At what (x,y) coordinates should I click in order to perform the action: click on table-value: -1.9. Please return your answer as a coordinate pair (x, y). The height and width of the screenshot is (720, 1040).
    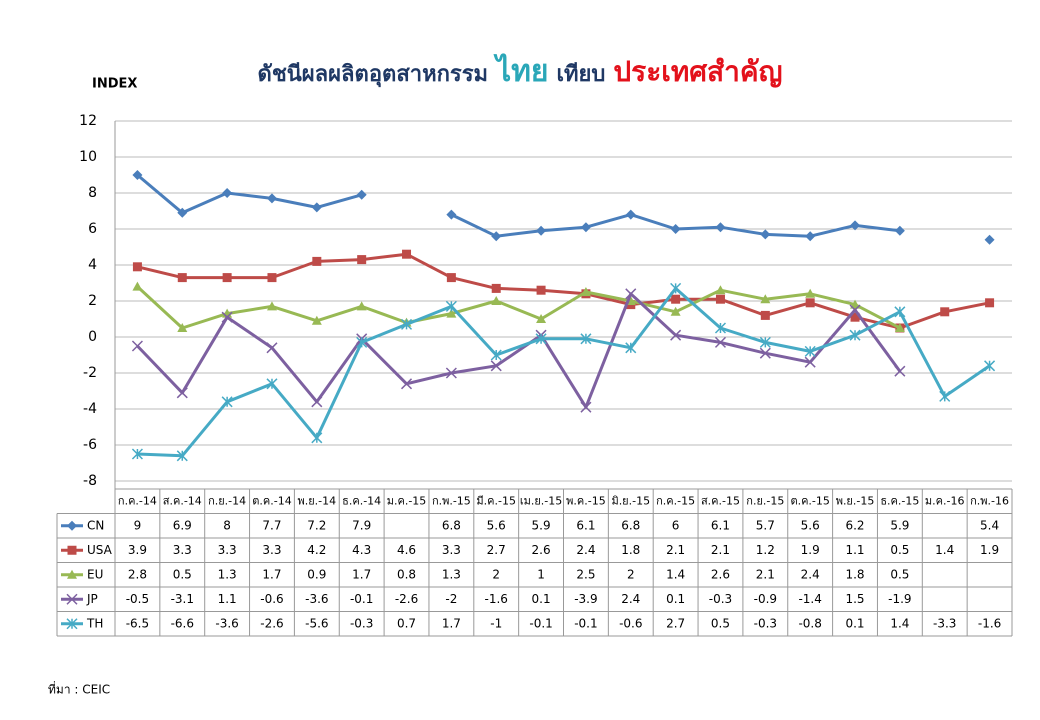
    Looking at the image, I should click on (899, 599).